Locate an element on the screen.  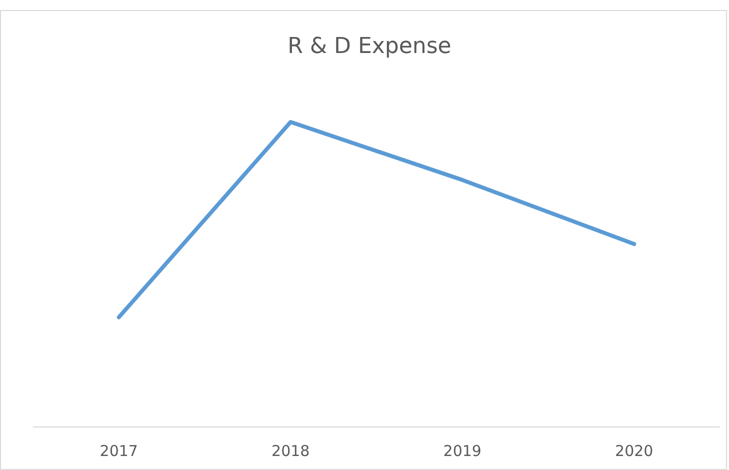
x-tick-label: 2020 is located at coordinates (634, 451).